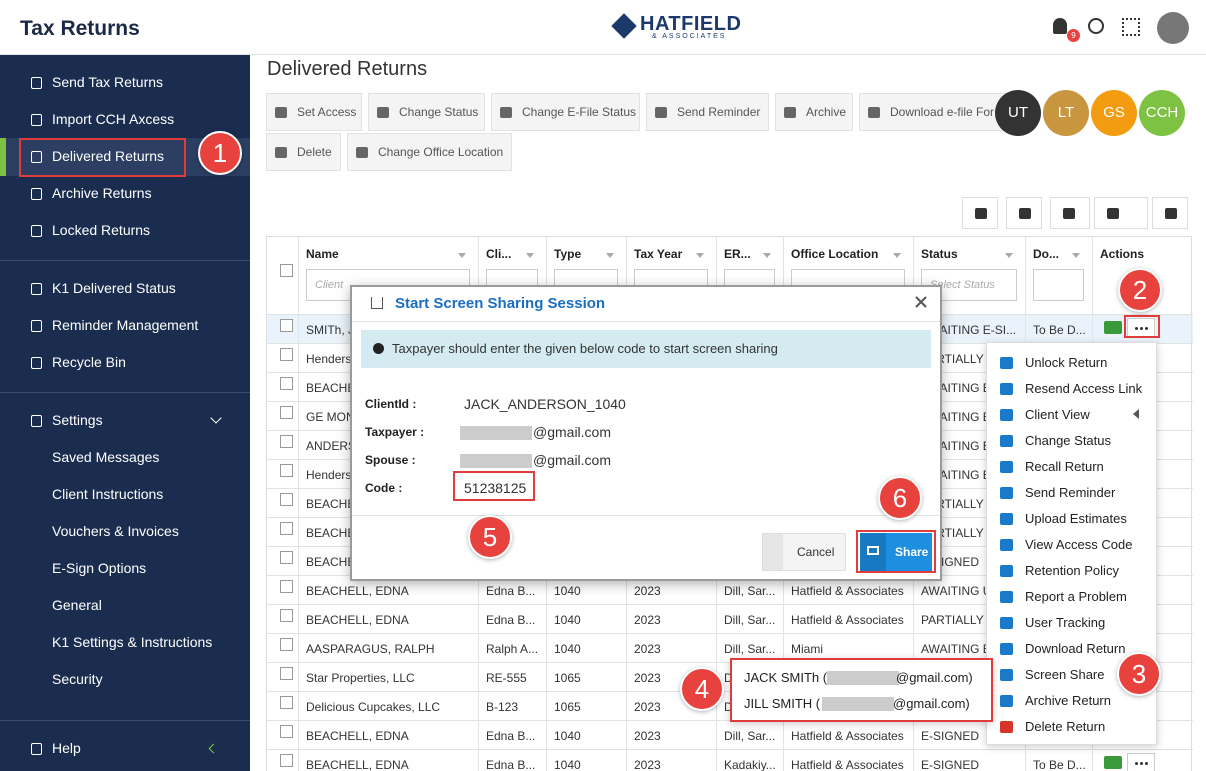 This screenshot has height=771, width=1206. I want to click on user-avatar, so click(1173, 28).